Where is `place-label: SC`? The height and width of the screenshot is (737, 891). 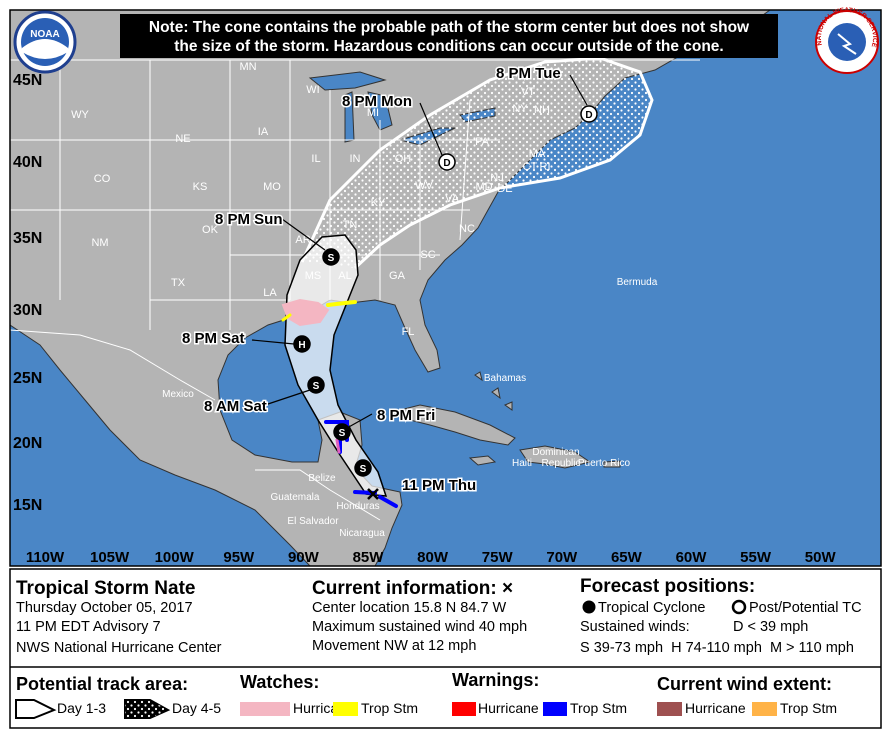
place-label: SC is located at coordinates (427, 255).